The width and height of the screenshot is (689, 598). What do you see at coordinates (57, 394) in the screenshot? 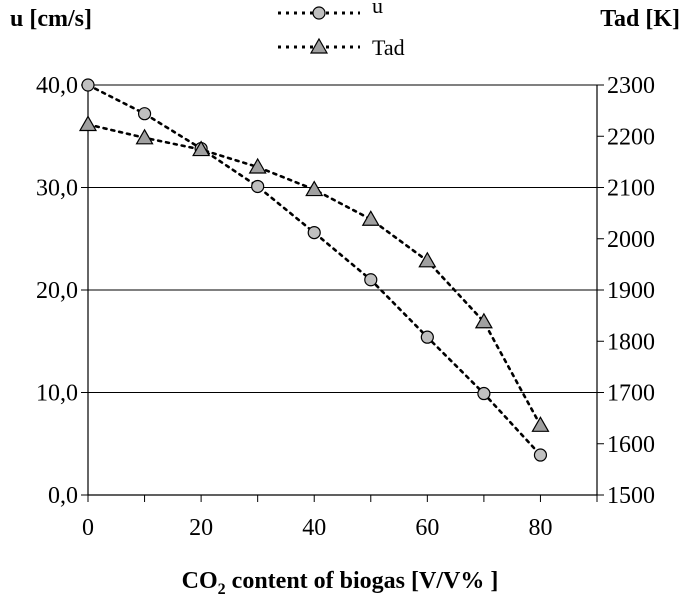
I see `left-tick-label: 10,0` at bounding box center [57, 394].